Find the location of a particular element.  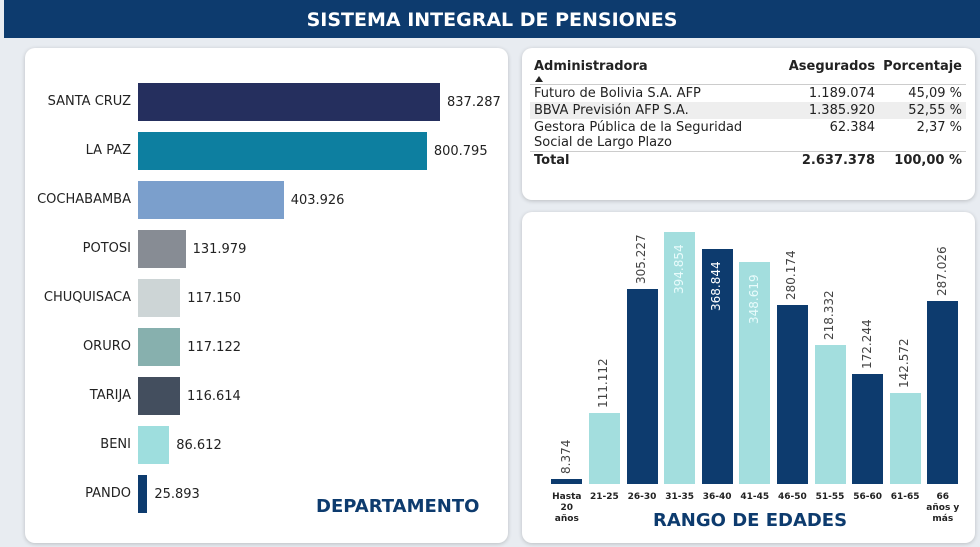

category-label: SANTA CRUZ is located at coordinates (89, 101).